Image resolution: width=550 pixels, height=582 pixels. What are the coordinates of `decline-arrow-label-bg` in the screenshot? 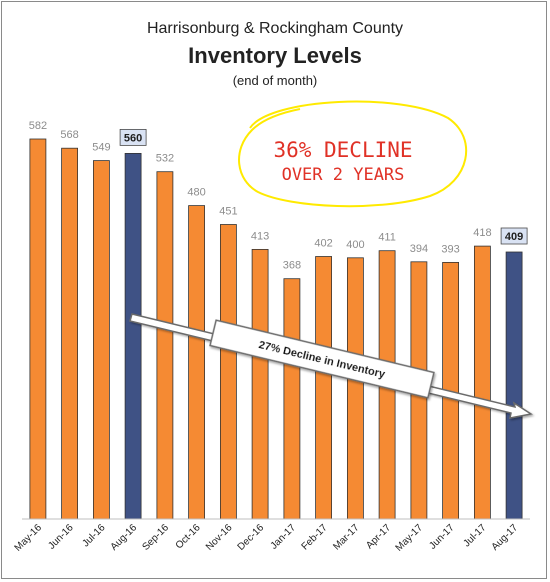 It's located at (322, 359).